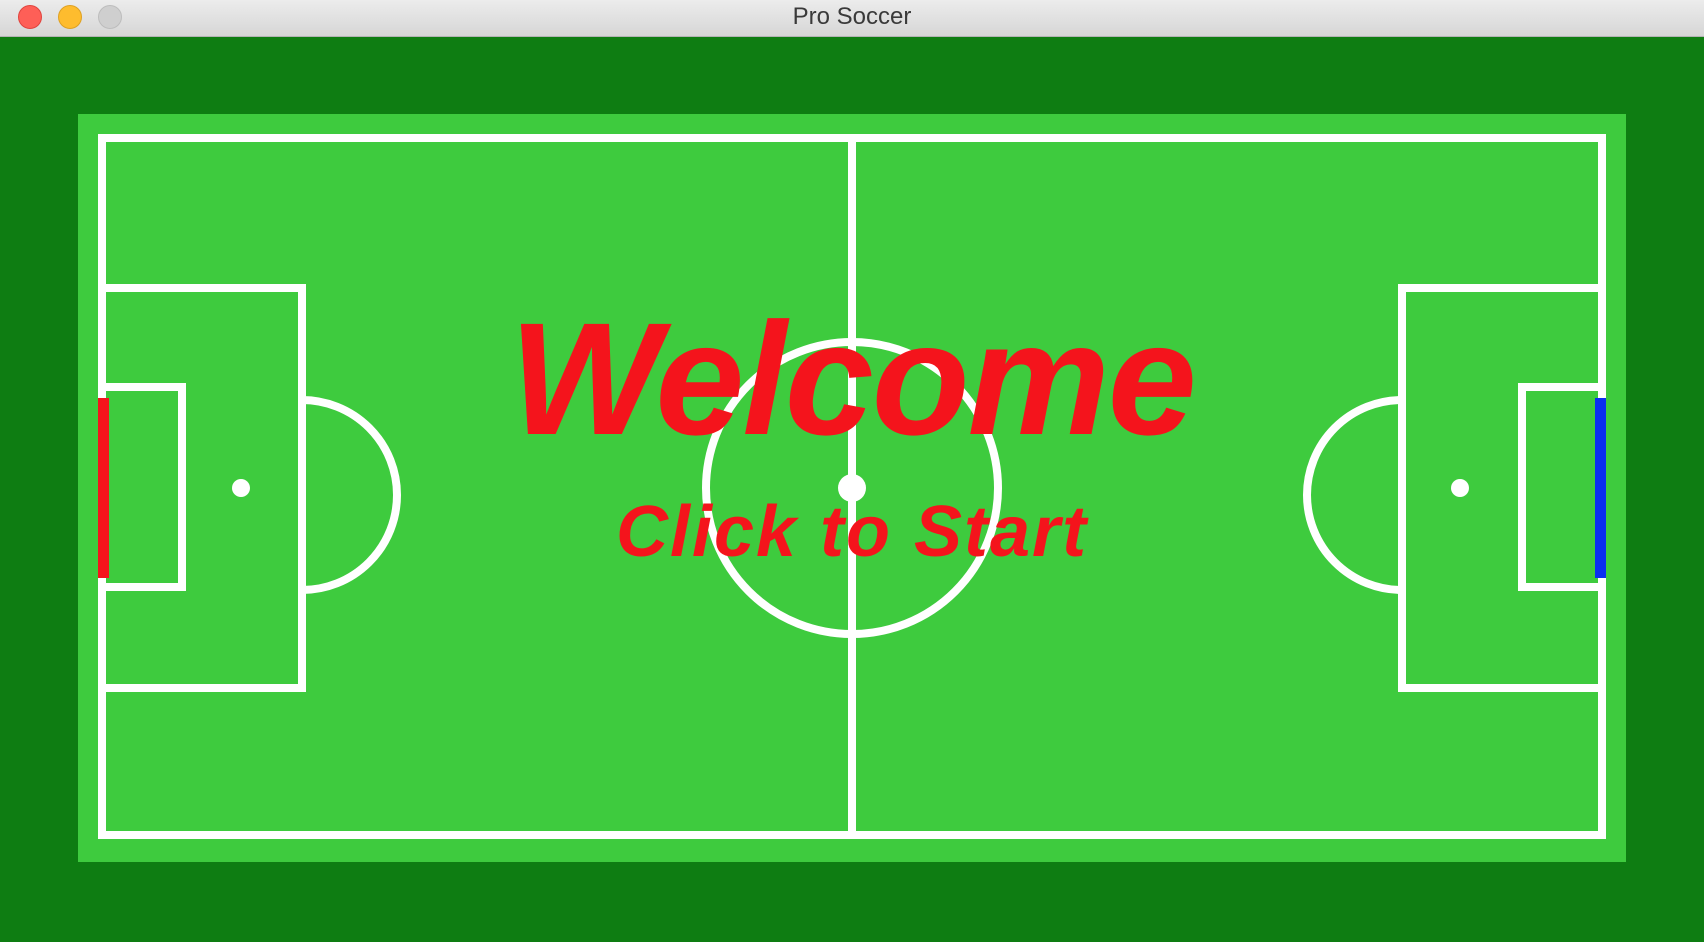 This screenshot has width=1704, height=942. Describe the element at coordinates (351, 495) in the screenshot. I see `left-penalty-arc` at that location.